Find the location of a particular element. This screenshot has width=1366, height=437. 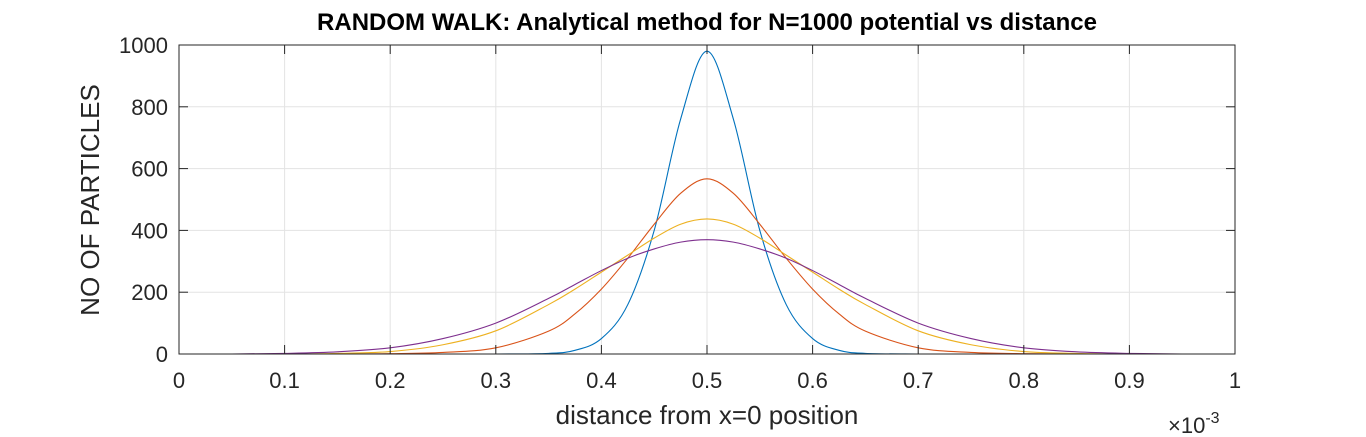

x-tick-label: 0 is located at coordinates (179, 380).